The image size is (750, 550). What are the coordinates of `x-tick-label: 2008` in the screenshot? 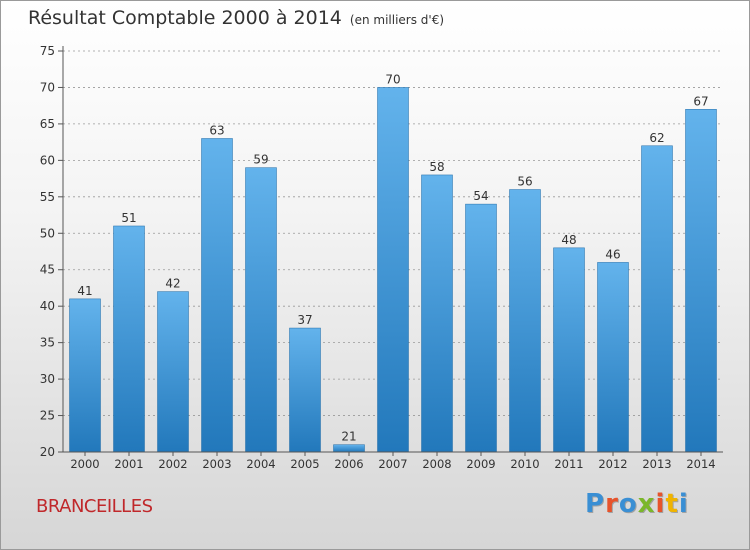 It's located at (436, 464).